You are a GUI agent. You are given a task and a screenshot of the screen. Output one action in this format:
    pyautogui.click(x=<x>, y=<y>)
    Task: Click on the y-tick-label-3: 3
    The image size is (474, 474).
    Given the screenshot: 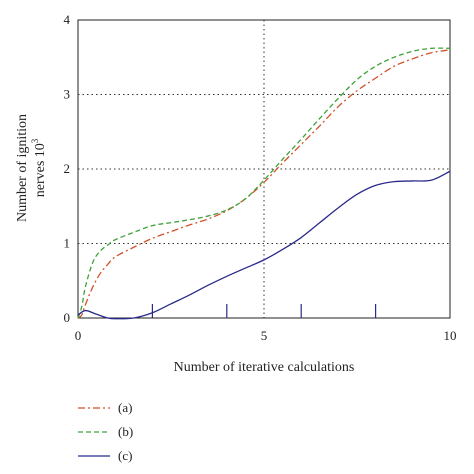 What is the action you would take?
    pyautogui.click(x=67, y=94)
    